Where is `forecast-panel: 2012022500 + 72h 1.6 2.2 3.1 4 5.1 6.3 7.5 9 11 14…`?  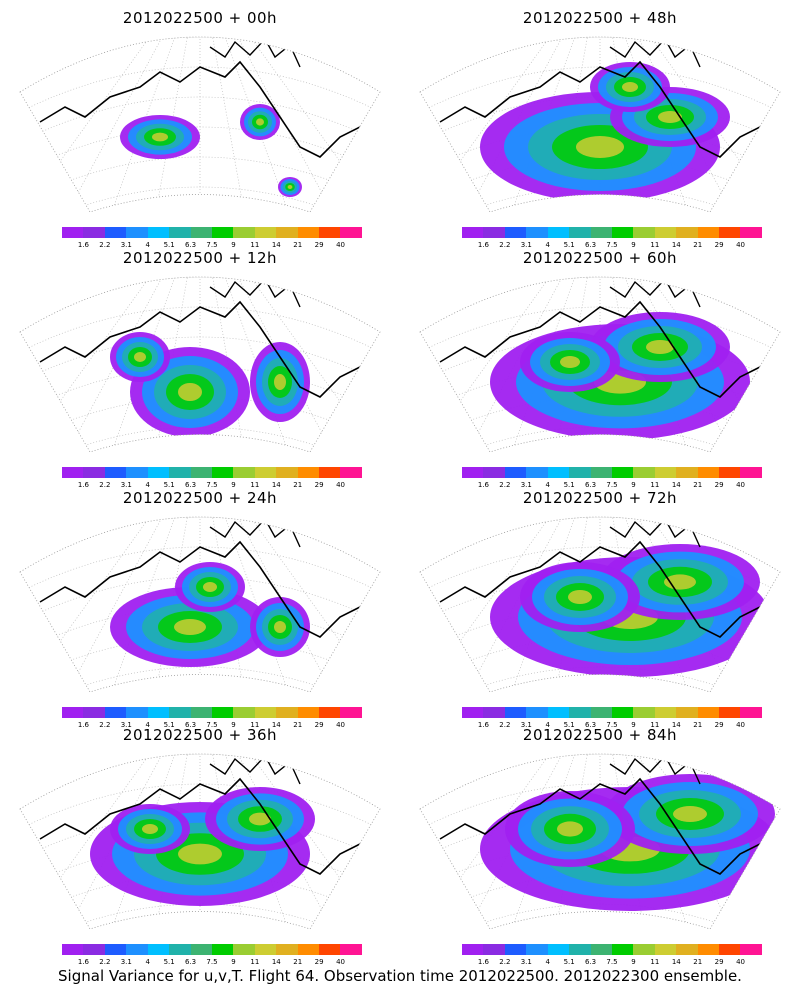
forecast-panel: 2012022500 + 72h 1.6 2.2 3.1 4 5.1 6.3 7.5 9 11 14… is located at coordinates (600, 607).